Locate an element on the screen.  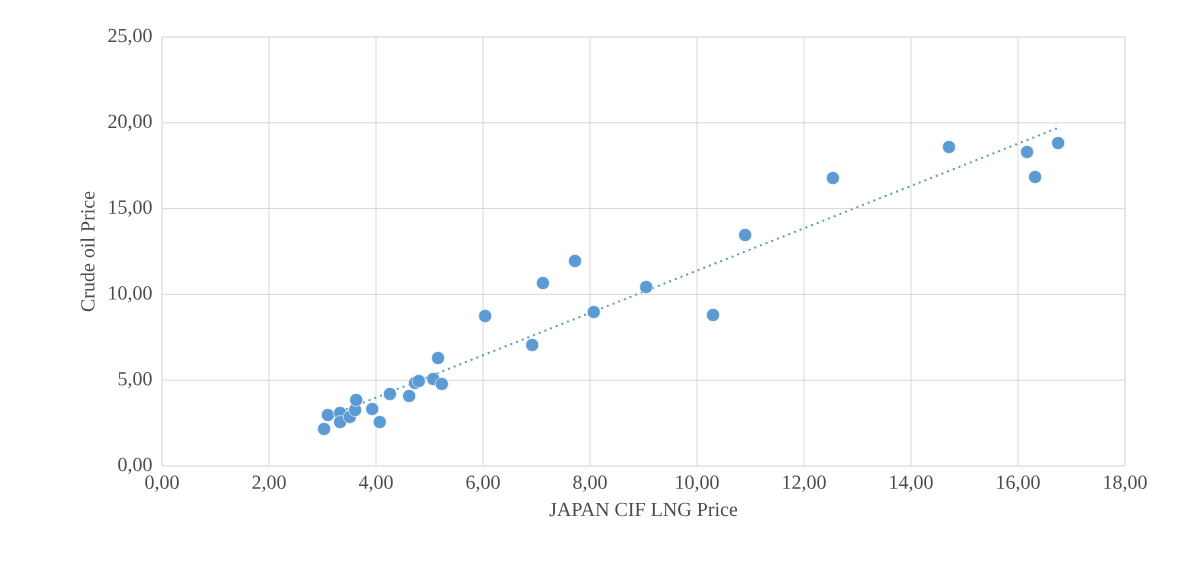
x-axis-title: JAPAN CIF LNG Price is located at coordinates (643, 509).